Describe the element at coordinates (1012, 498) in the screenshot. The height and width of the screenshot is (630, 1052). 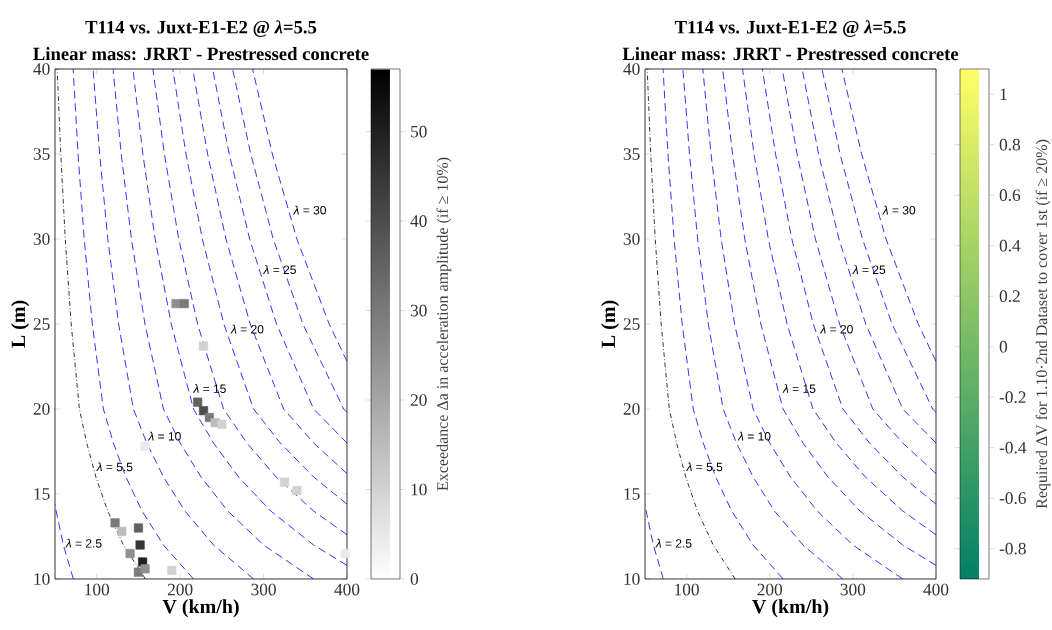
I see `color-bar-label: -0.6` at that location.